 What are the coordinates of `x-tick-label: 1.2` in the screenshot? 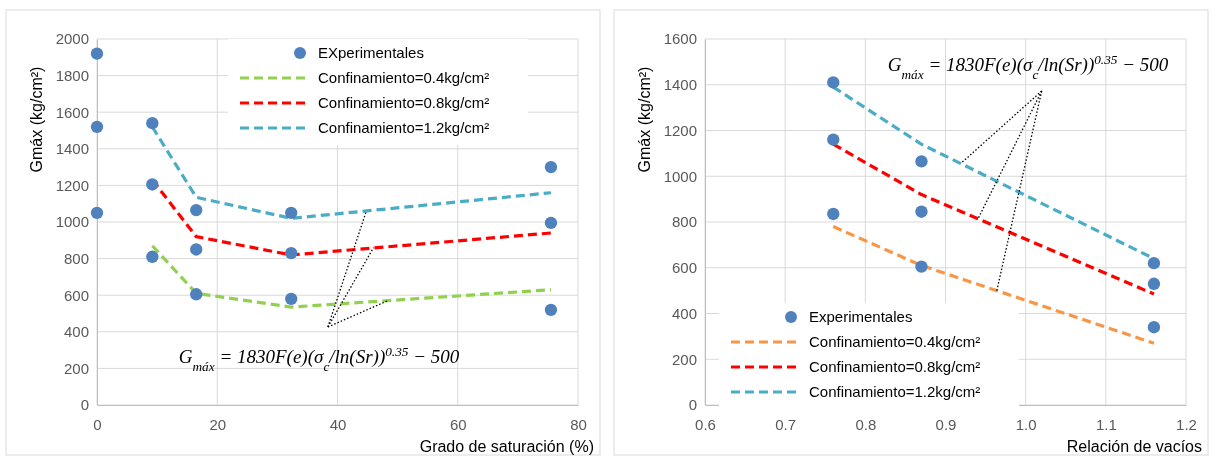 It's located at (1186, 424).